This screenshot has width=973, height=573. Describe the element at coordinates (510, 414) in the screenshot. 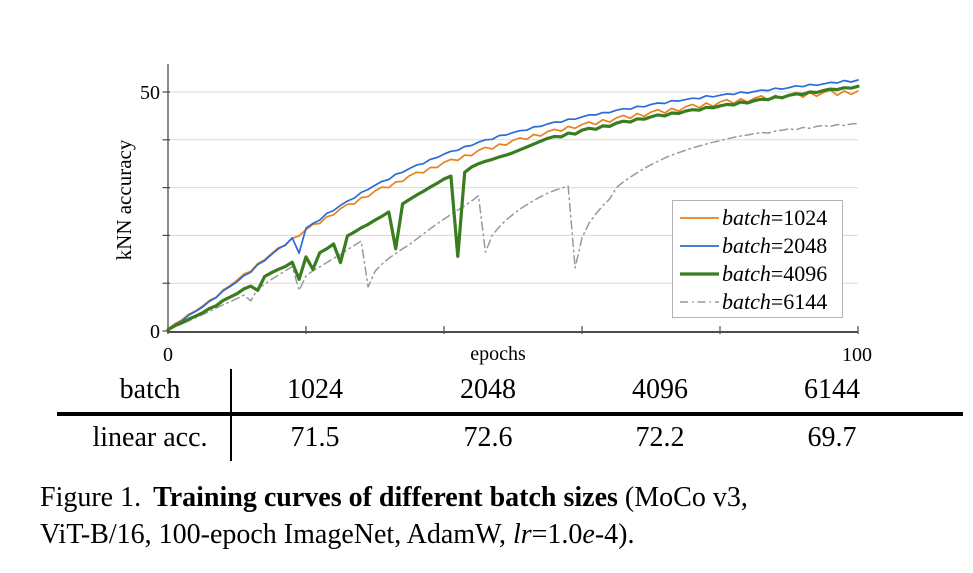

I see `table-horizontal-rule` at that location.